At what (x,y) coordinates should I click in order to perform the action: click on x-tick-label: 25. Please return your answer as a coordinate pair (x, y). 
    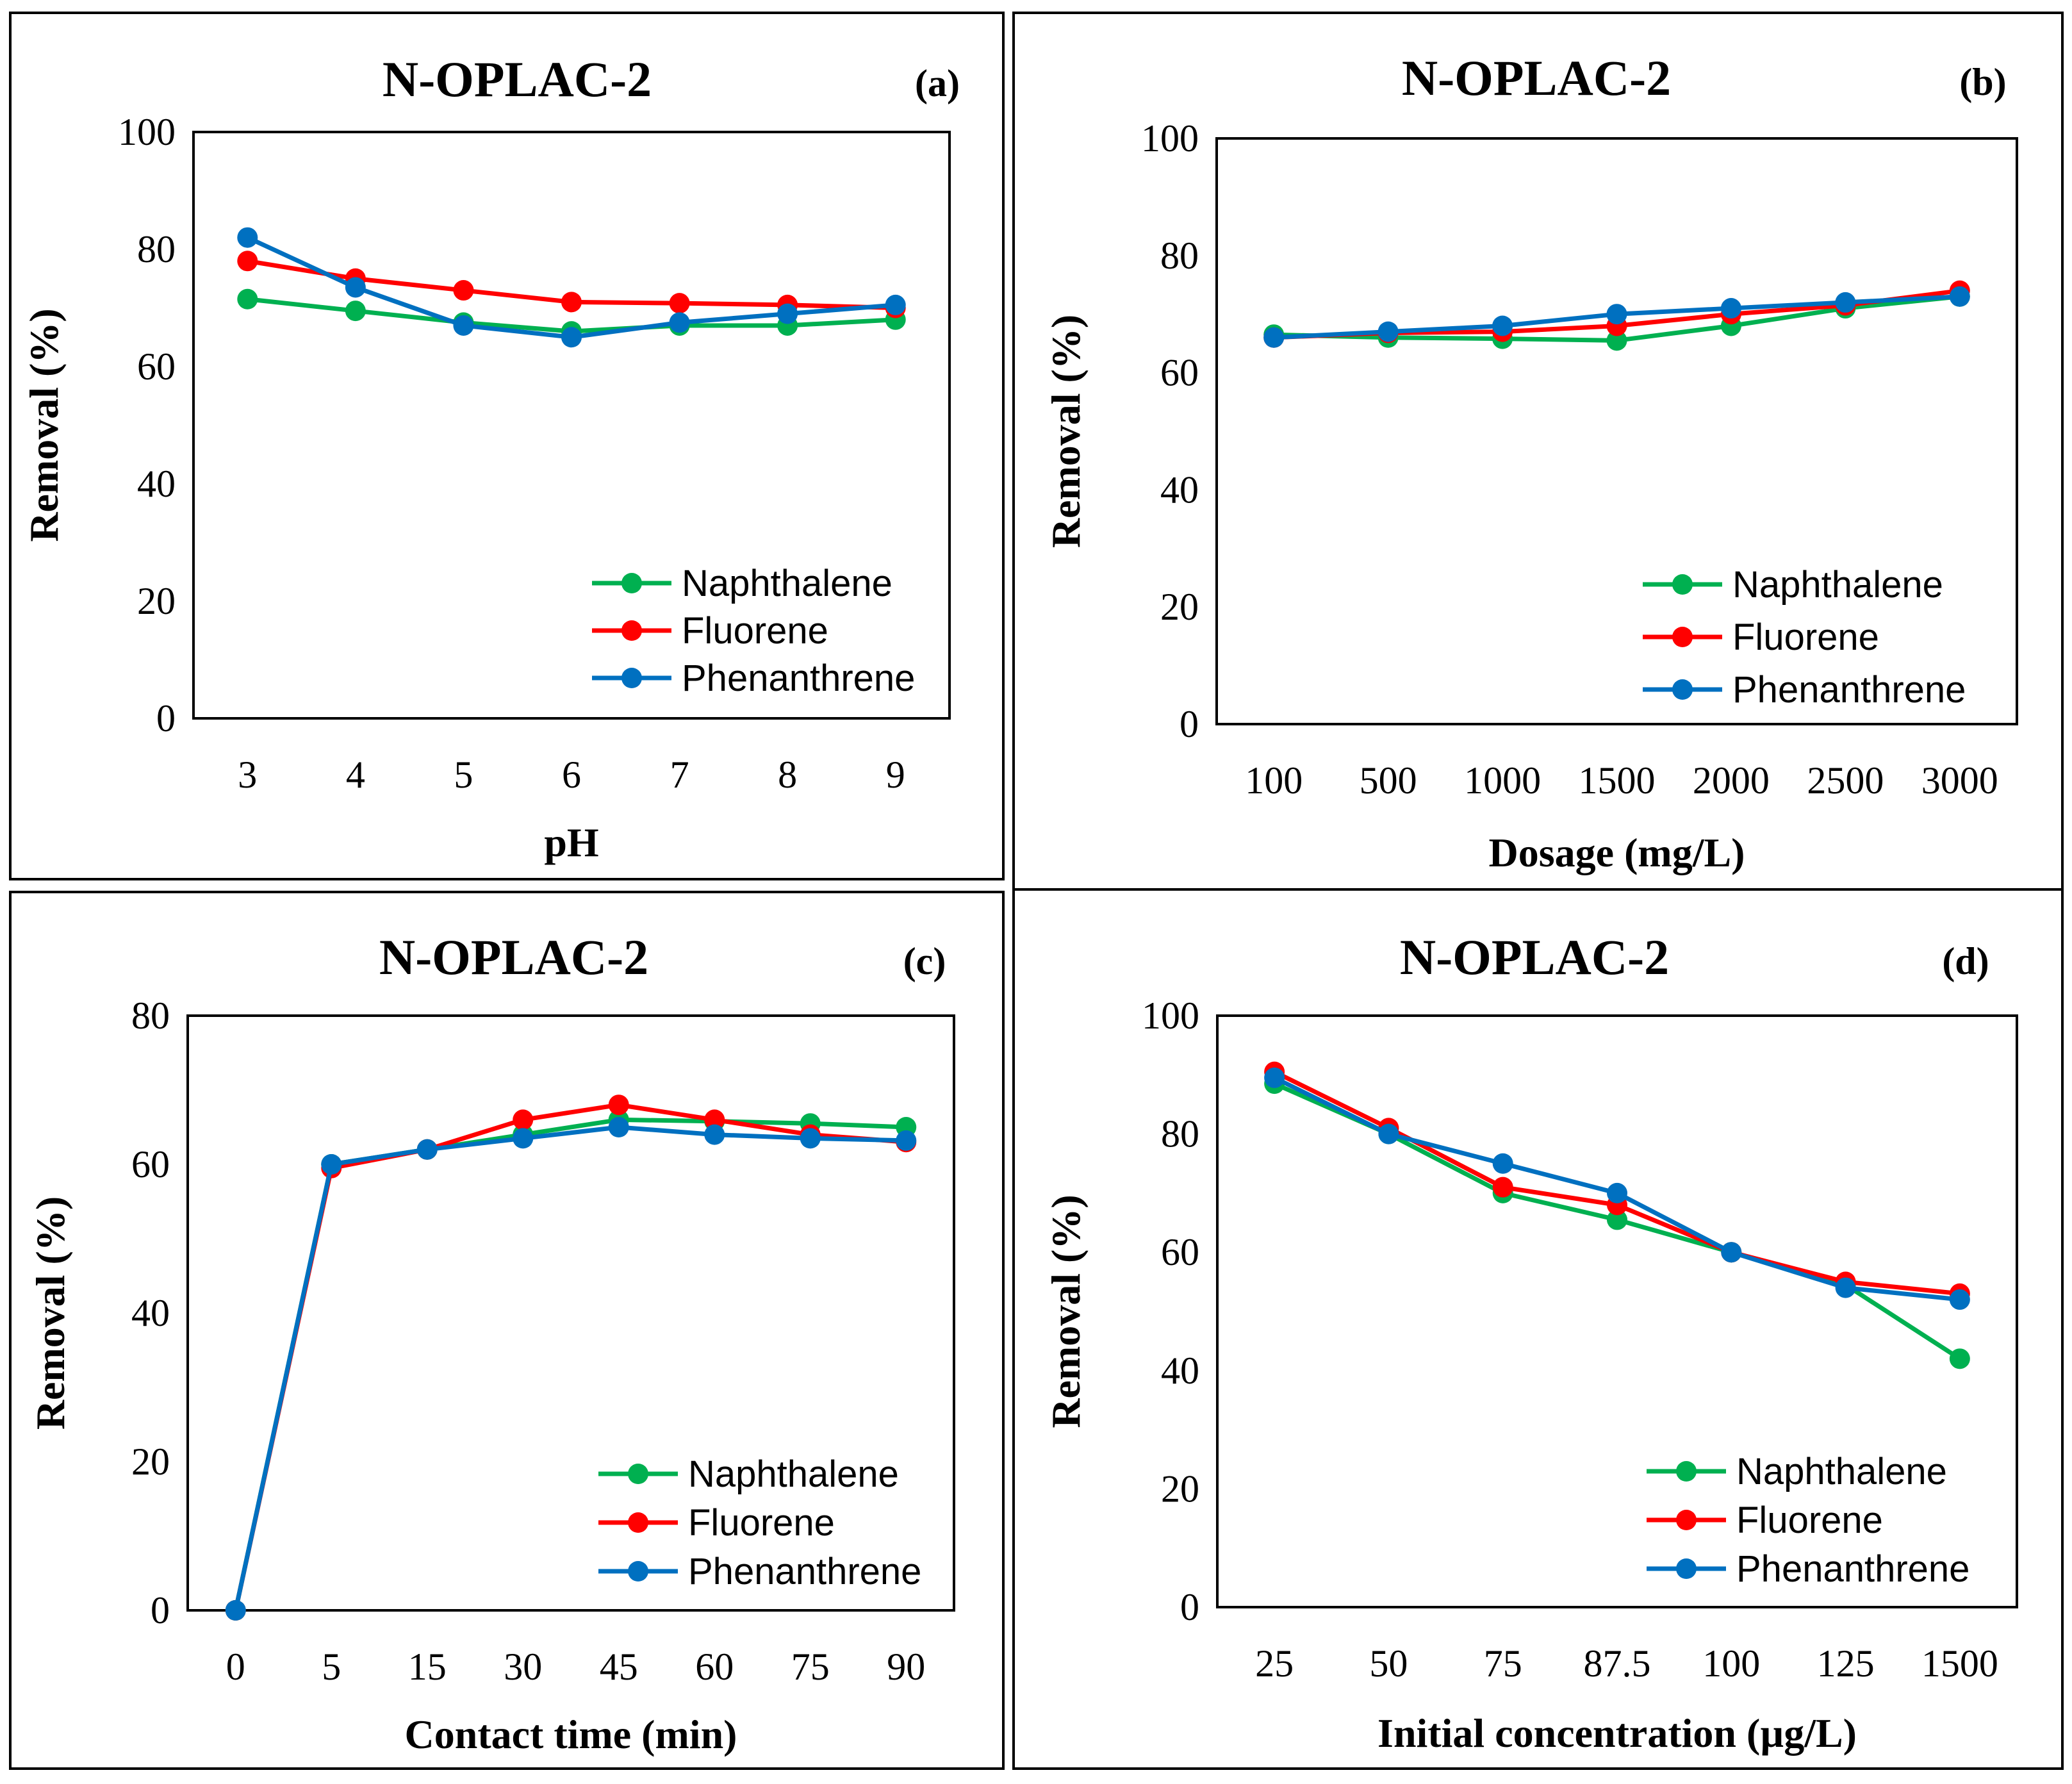
    Looking at the image, I should click on (1274, 1664).